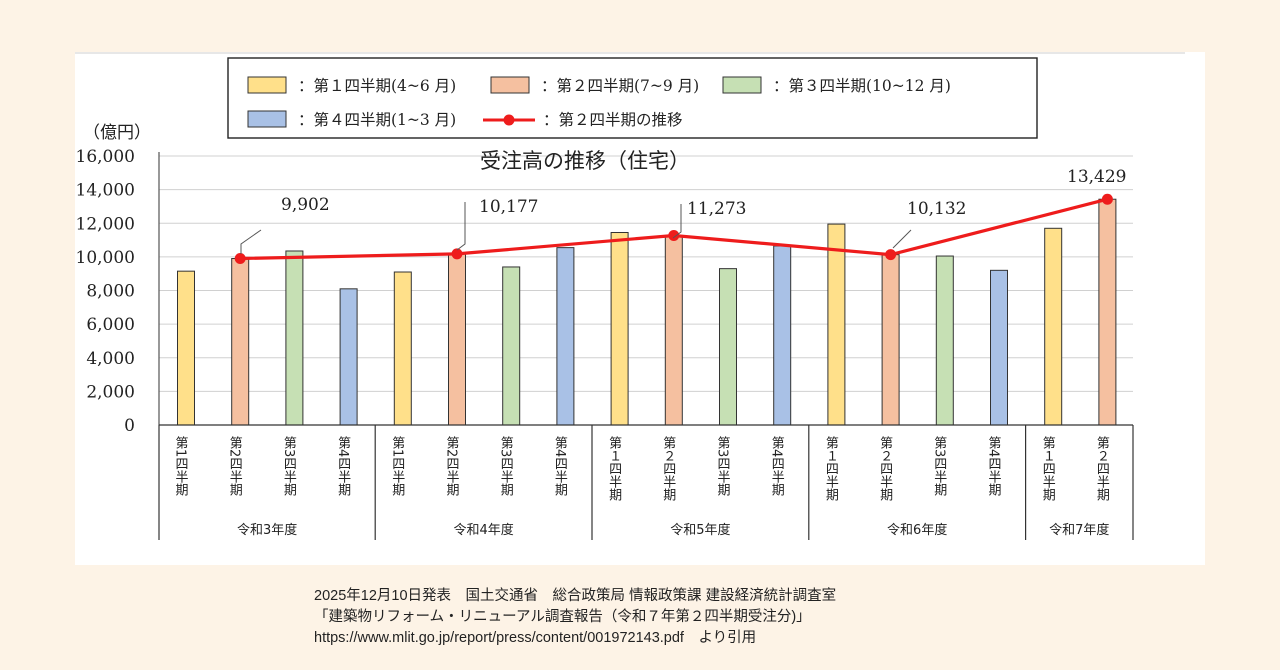  I want to click on y-tick-label: 6,000, so click(110, 325).